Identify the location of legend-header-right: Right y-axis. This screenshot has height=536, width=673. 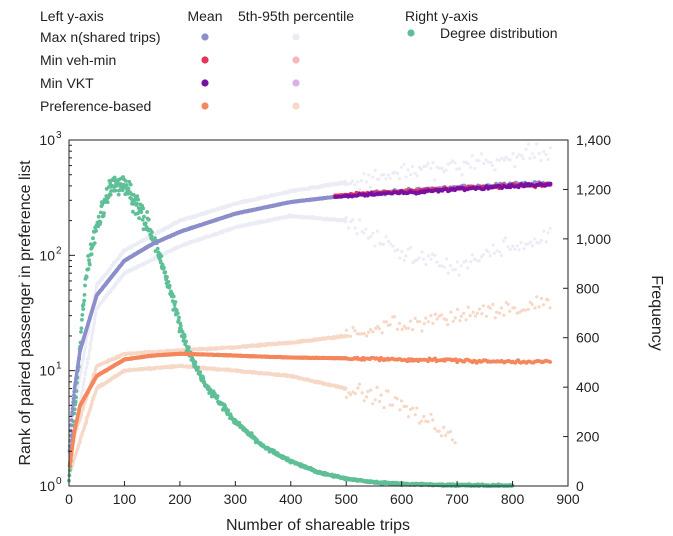
(441, 16).